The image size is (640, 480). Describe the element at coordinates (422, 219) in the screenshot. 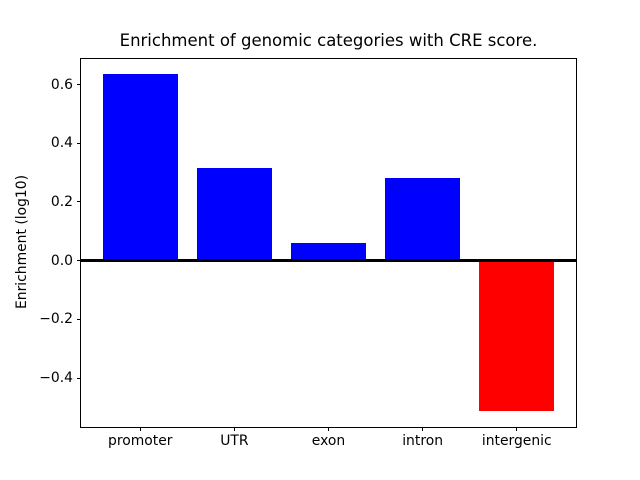

I see `bar-intron` at that location.